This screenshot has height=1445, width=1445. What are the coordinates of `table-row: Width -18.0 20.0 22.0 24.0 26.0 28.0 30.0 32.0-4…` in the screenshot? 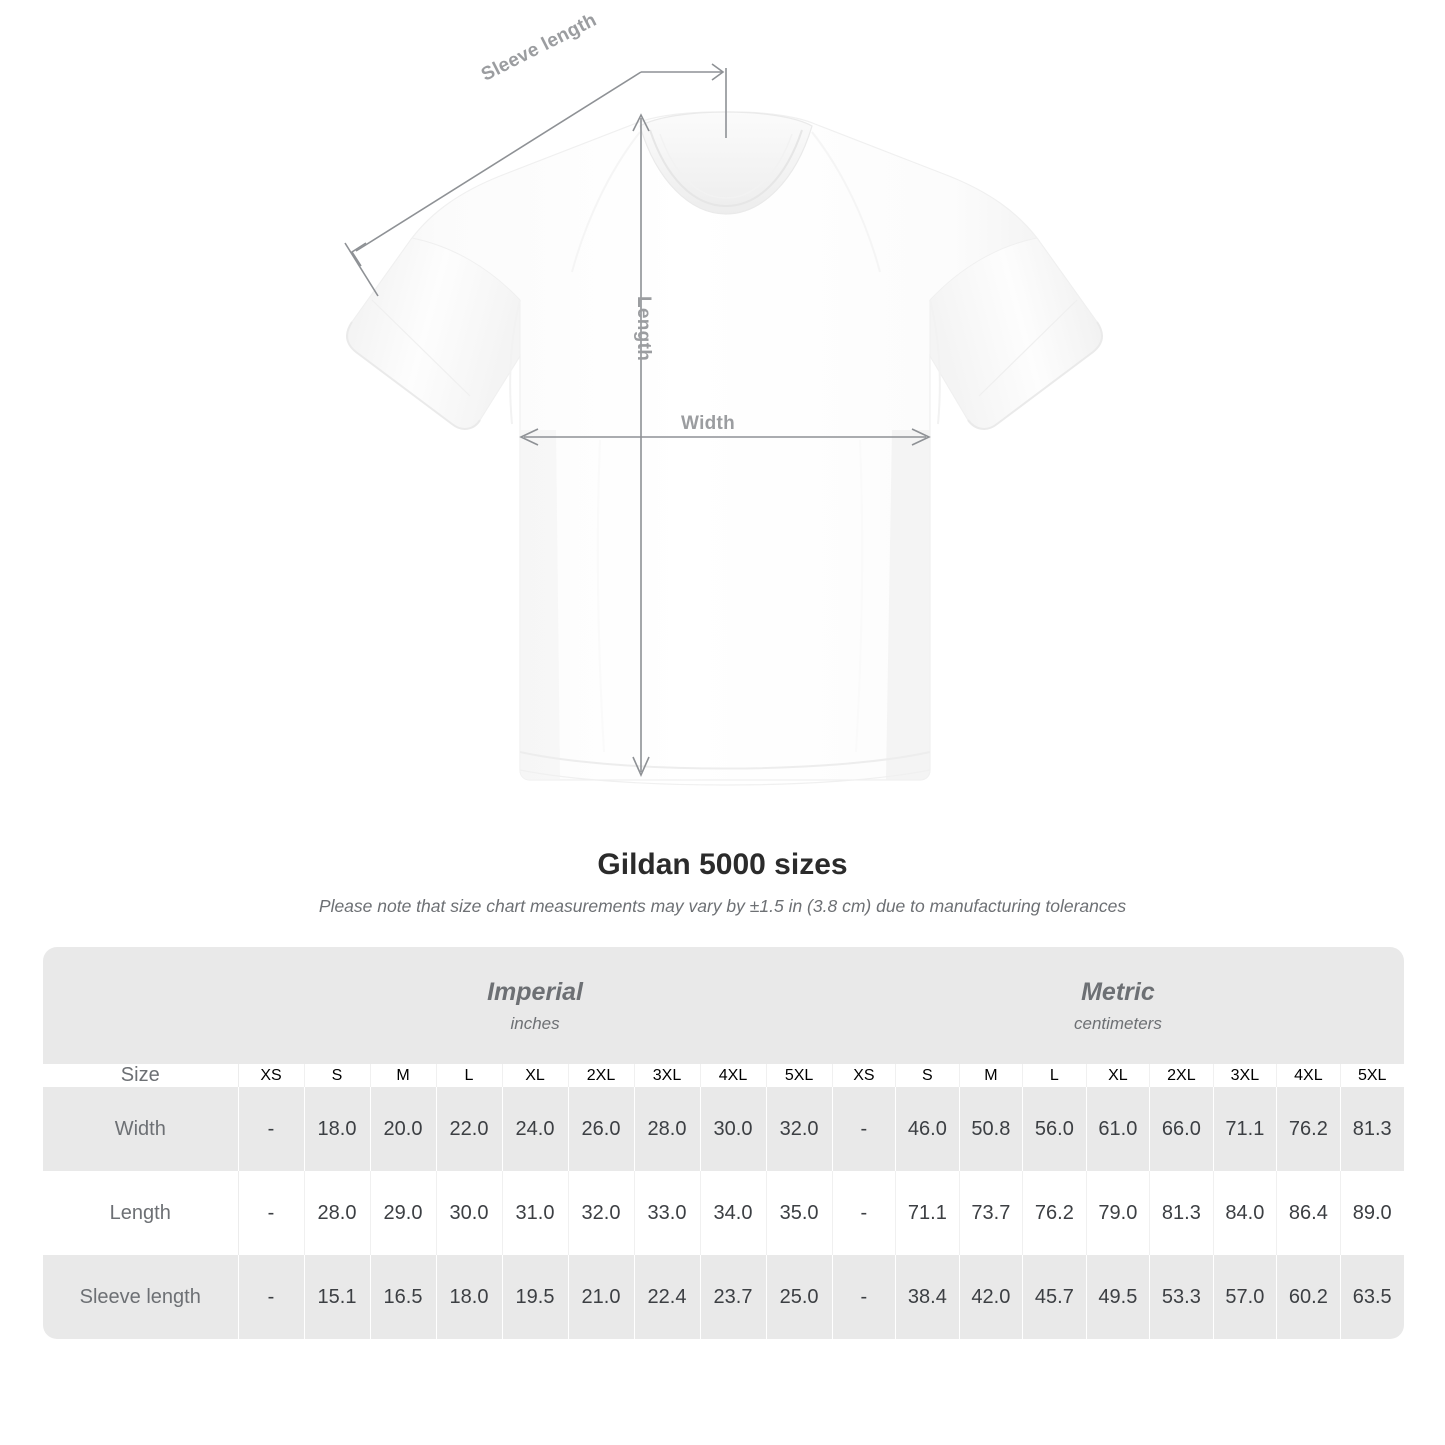 It's located at (723, 1129).